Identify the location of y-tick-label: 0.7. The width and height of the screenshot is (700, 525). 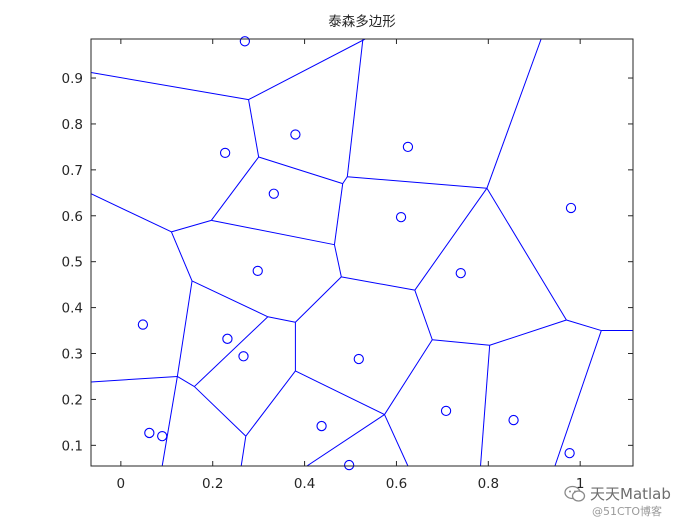
(72, 171).